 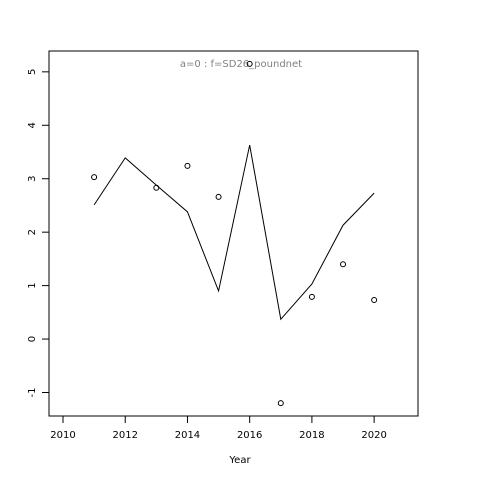 I want to click on x-tick-label: 2010, so click(x=62, y=435).